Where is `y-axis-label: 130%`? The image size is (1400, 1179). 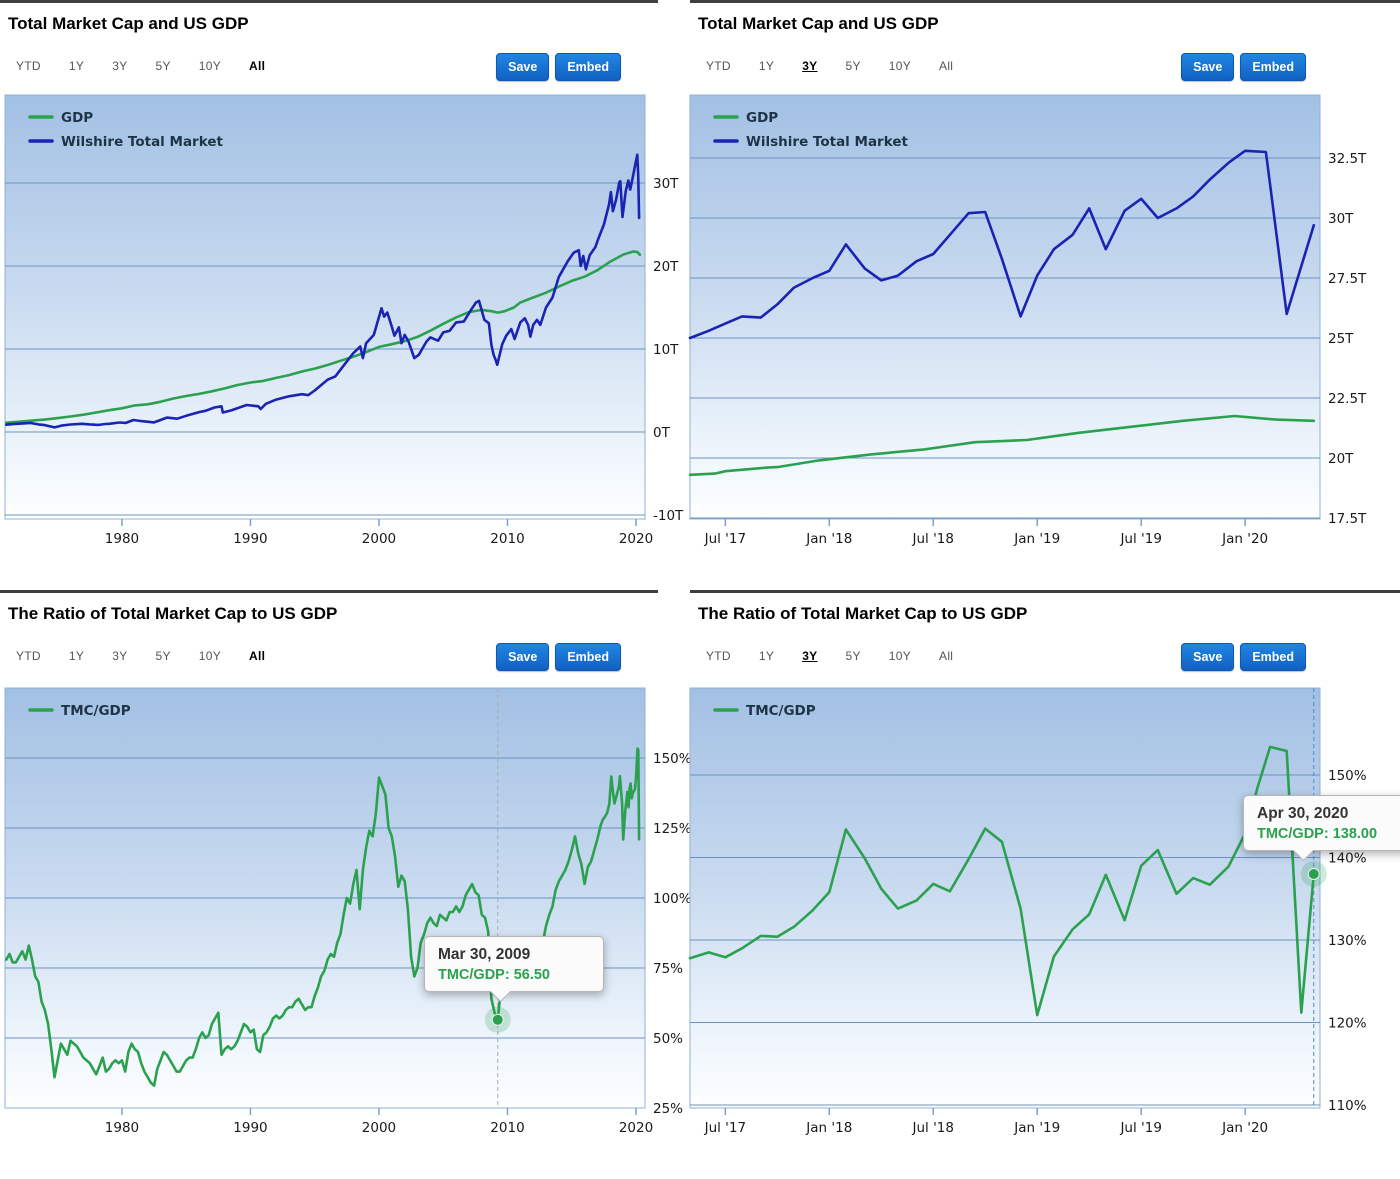 y-axis-label: 130% is located at coordinates (1347, 941).